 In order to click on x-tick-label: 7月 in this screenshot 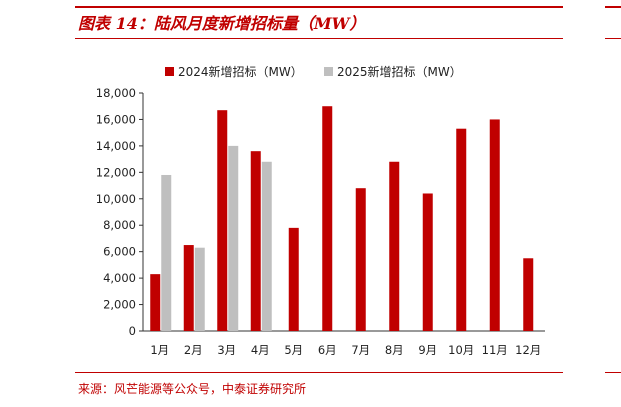, I will do `click(360, 350)`.